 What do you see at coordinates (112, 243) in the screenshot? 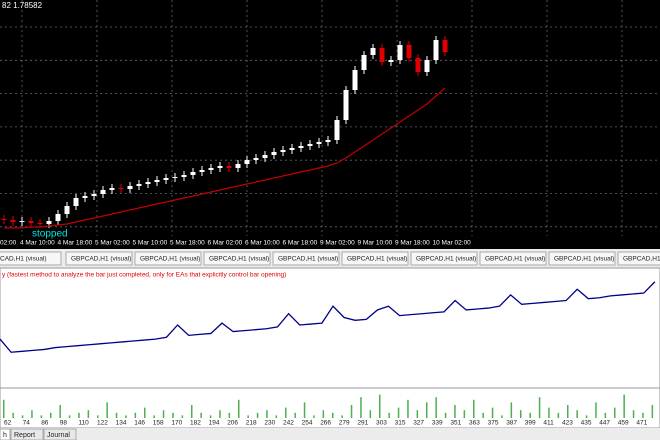
I see `x-tick-label: 5 Mar 02:00` at bounding box center [112, 243].